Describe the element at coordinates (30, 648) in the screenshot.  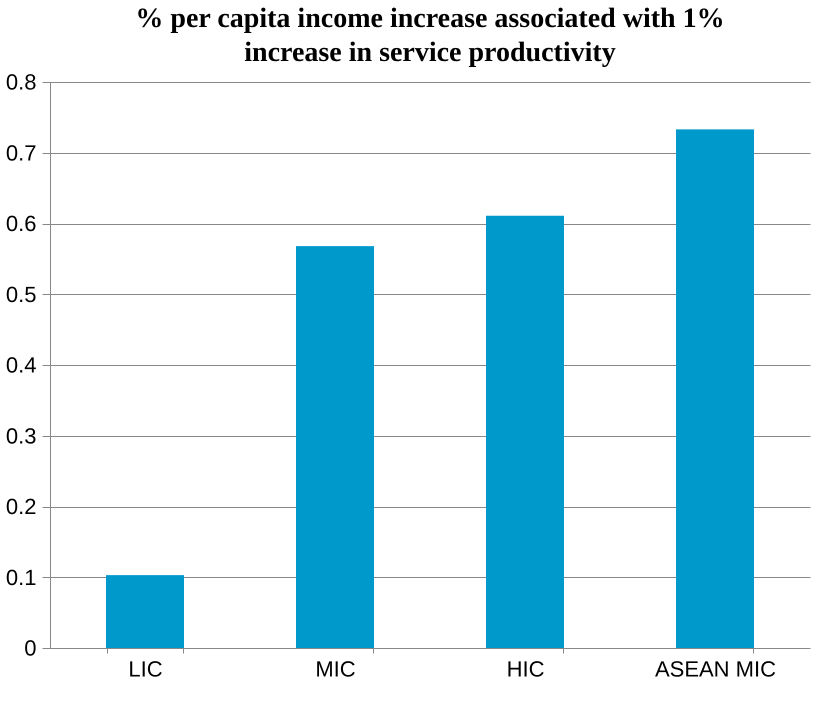
I see `y-tick-label: 0` at that location.